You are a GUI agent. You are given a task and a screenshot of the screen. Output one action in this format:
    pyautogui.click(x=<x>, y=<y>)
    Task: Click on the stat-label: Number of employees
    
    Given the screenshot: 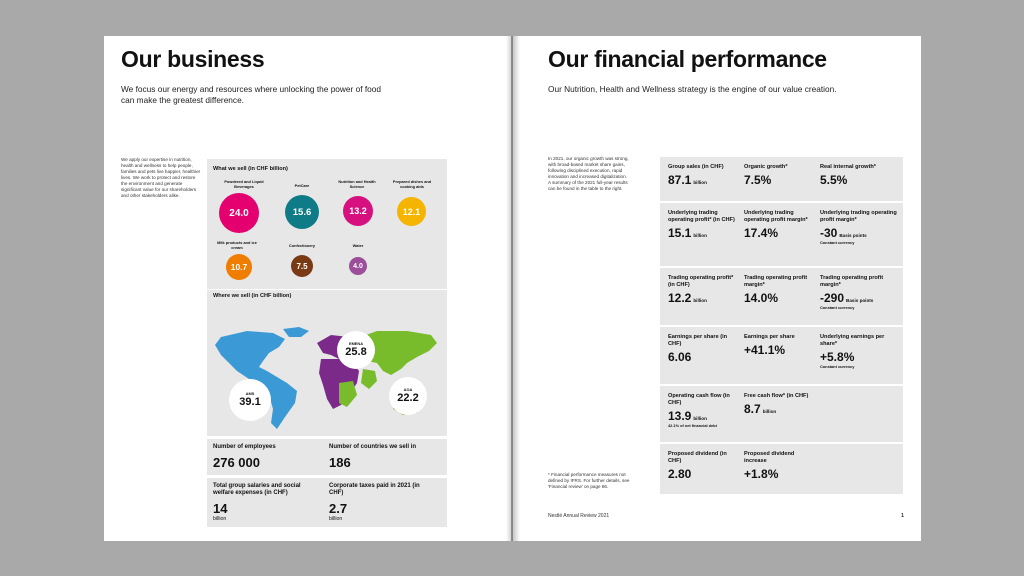 What is the action you would take?
    pyautogui.click(x=244, y=447)
    